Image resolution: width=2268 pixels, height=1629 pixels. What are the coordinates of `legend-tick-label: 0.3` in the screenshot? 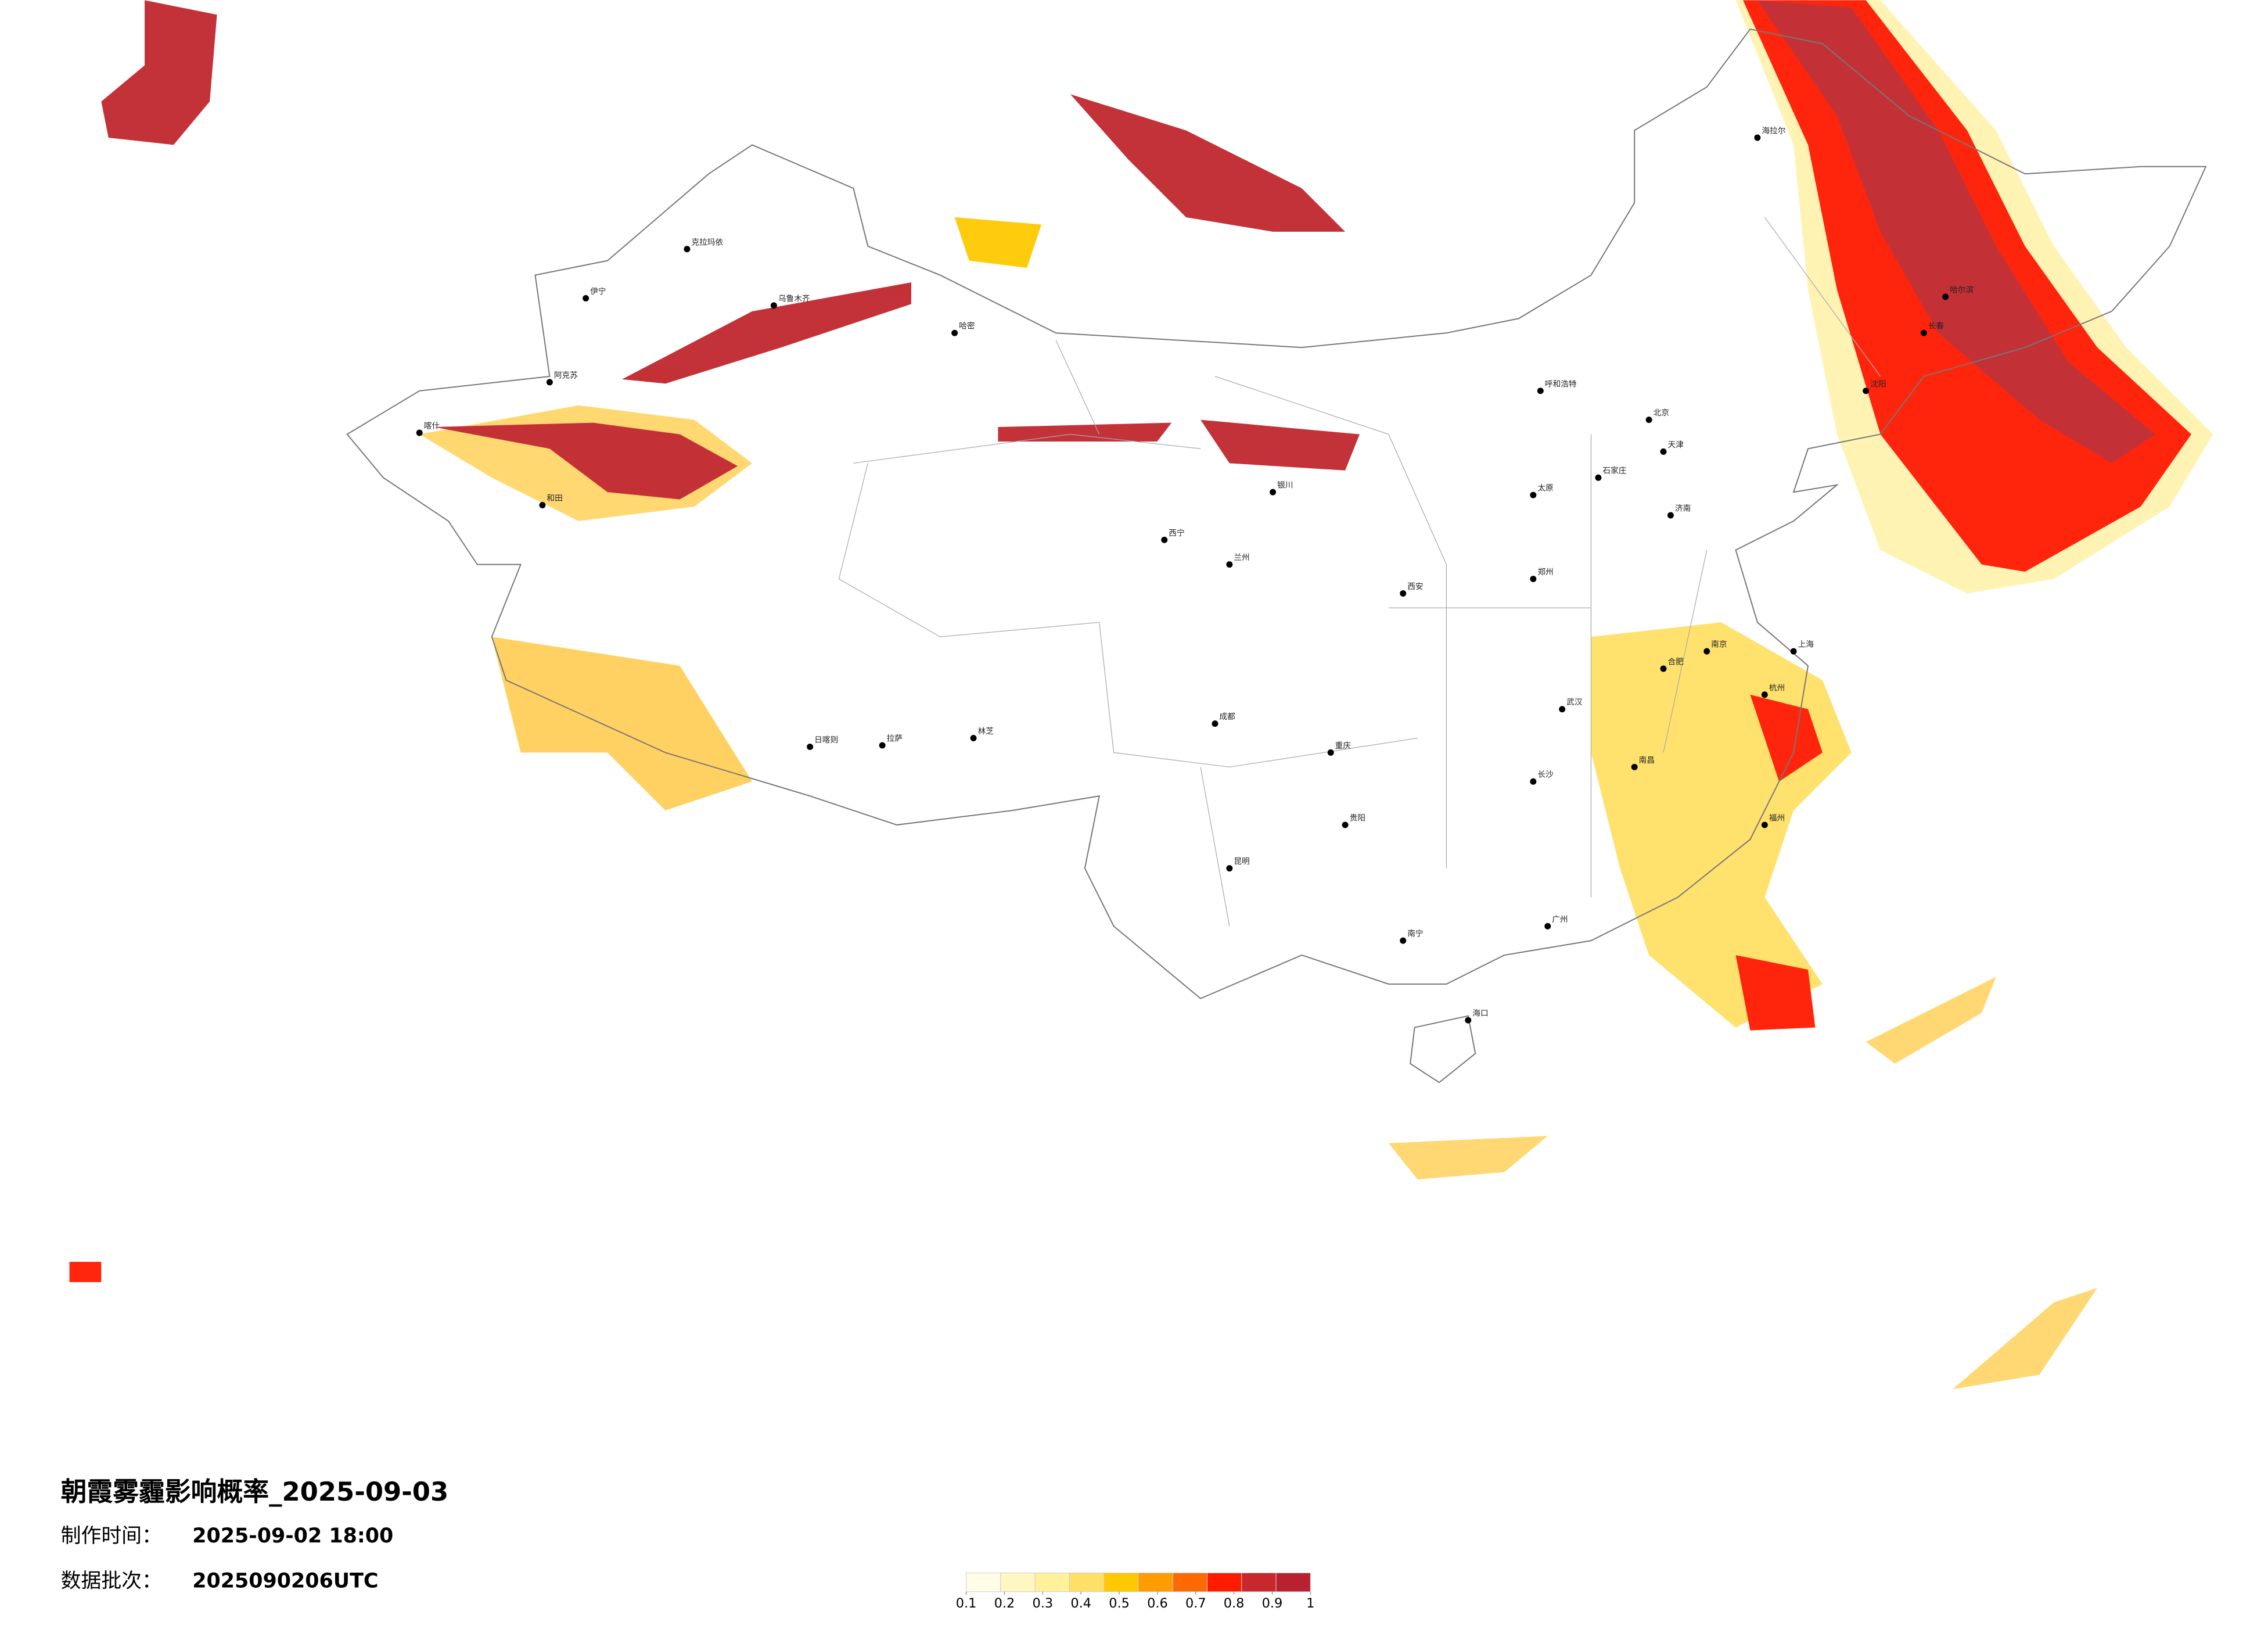 It's located at (1043, 1603).